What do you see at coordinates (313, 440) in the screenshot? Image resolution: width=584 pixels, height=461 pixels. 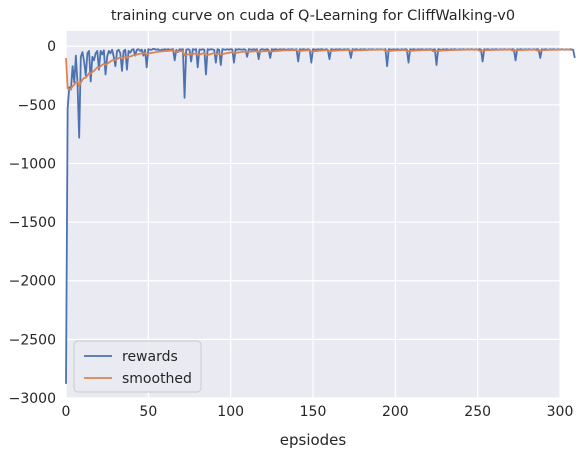 I see `x-axis-label: epsiodes` at bounding box center [313, 440].